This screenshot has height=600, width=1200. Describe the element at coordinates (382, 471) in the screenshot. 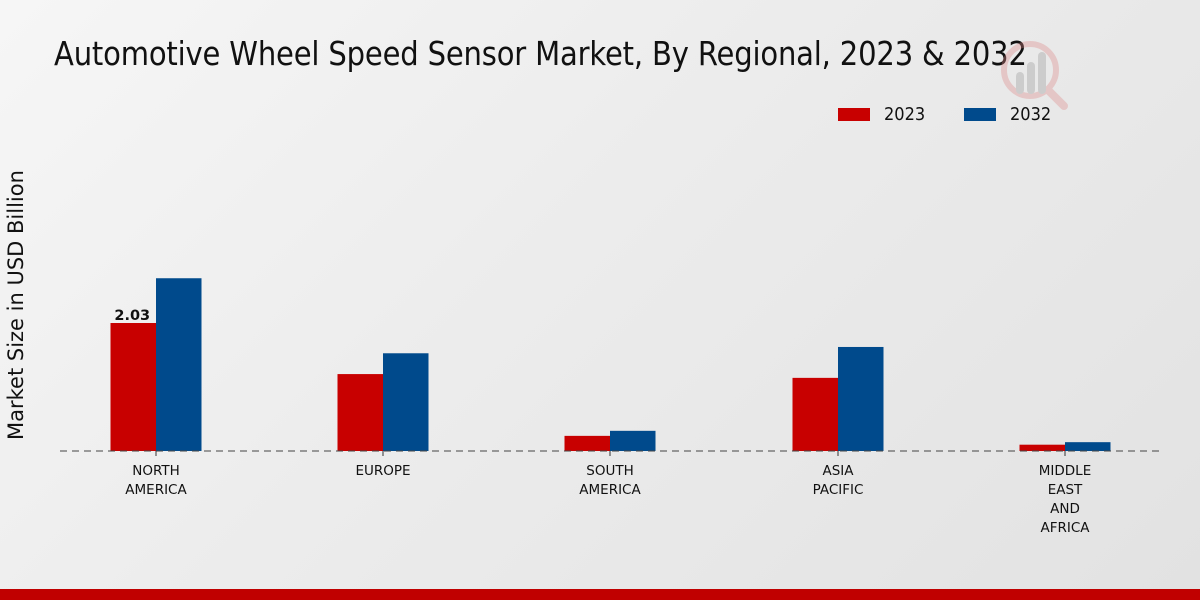

I see `x-tick-label-europe: EUROPE` at that location.